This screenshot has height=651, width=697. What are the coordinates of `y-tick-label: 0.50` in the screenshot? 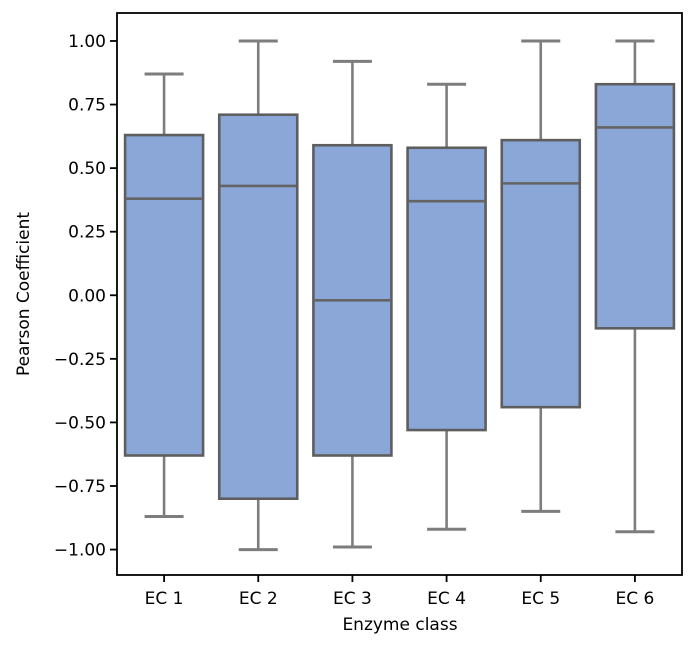 It's located at (87, 169).